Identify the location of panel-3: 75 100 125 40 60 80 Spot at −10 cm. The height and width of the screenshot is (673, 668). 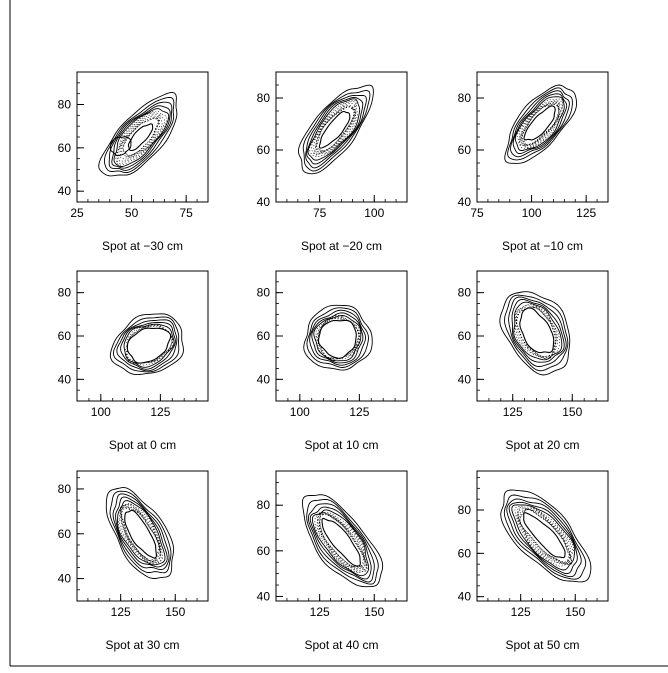
(533, 162).